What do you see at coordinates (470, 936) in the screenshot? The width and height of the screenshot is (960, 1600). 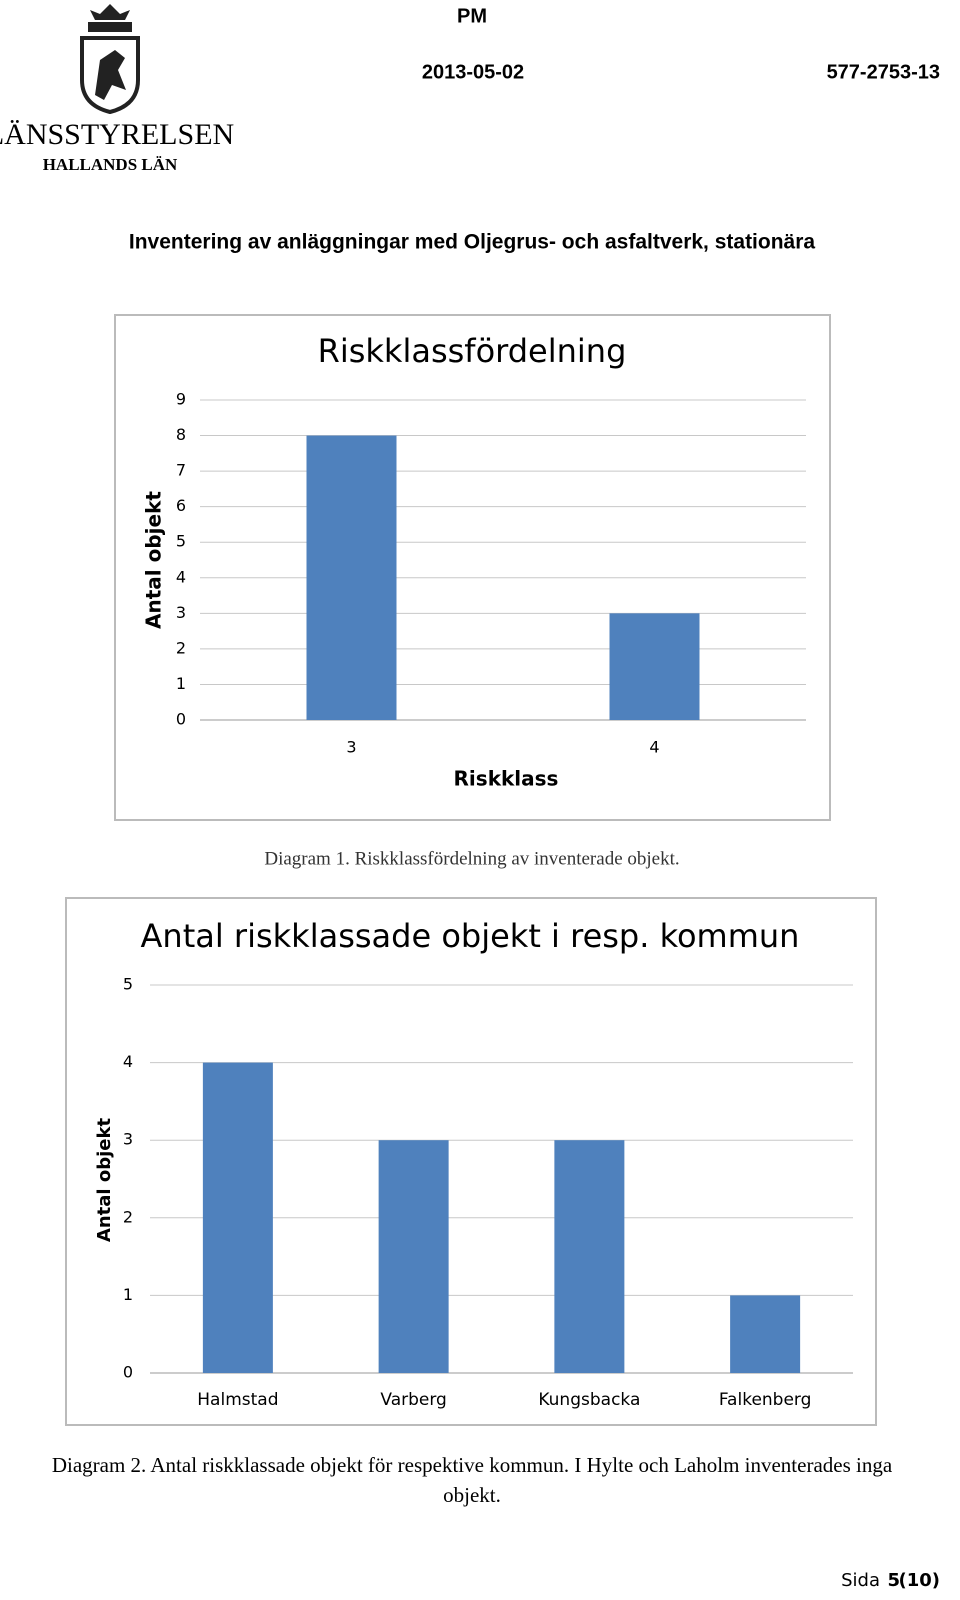 I see `chart-title: Antal riskklassade objekt i resp. kommun` at bounding box center [470, 936].